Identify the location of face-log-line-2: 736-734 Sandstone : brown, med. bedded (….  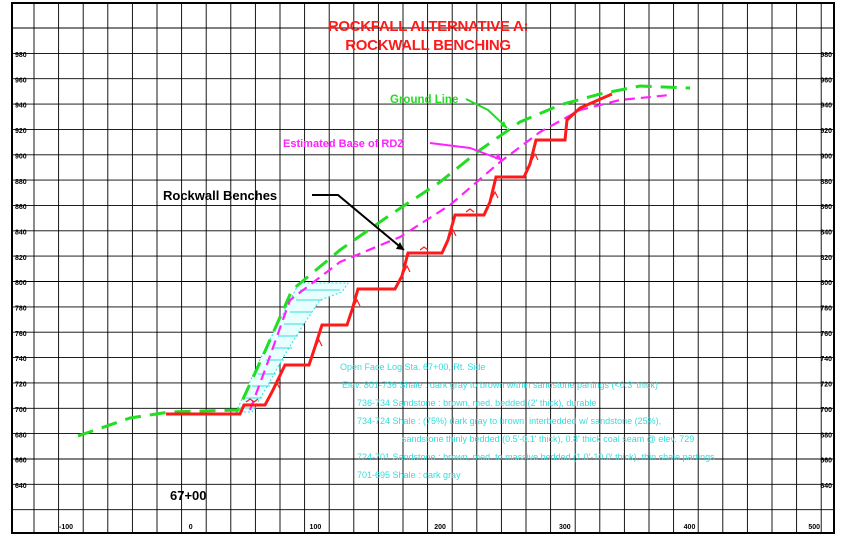
(476, 403).